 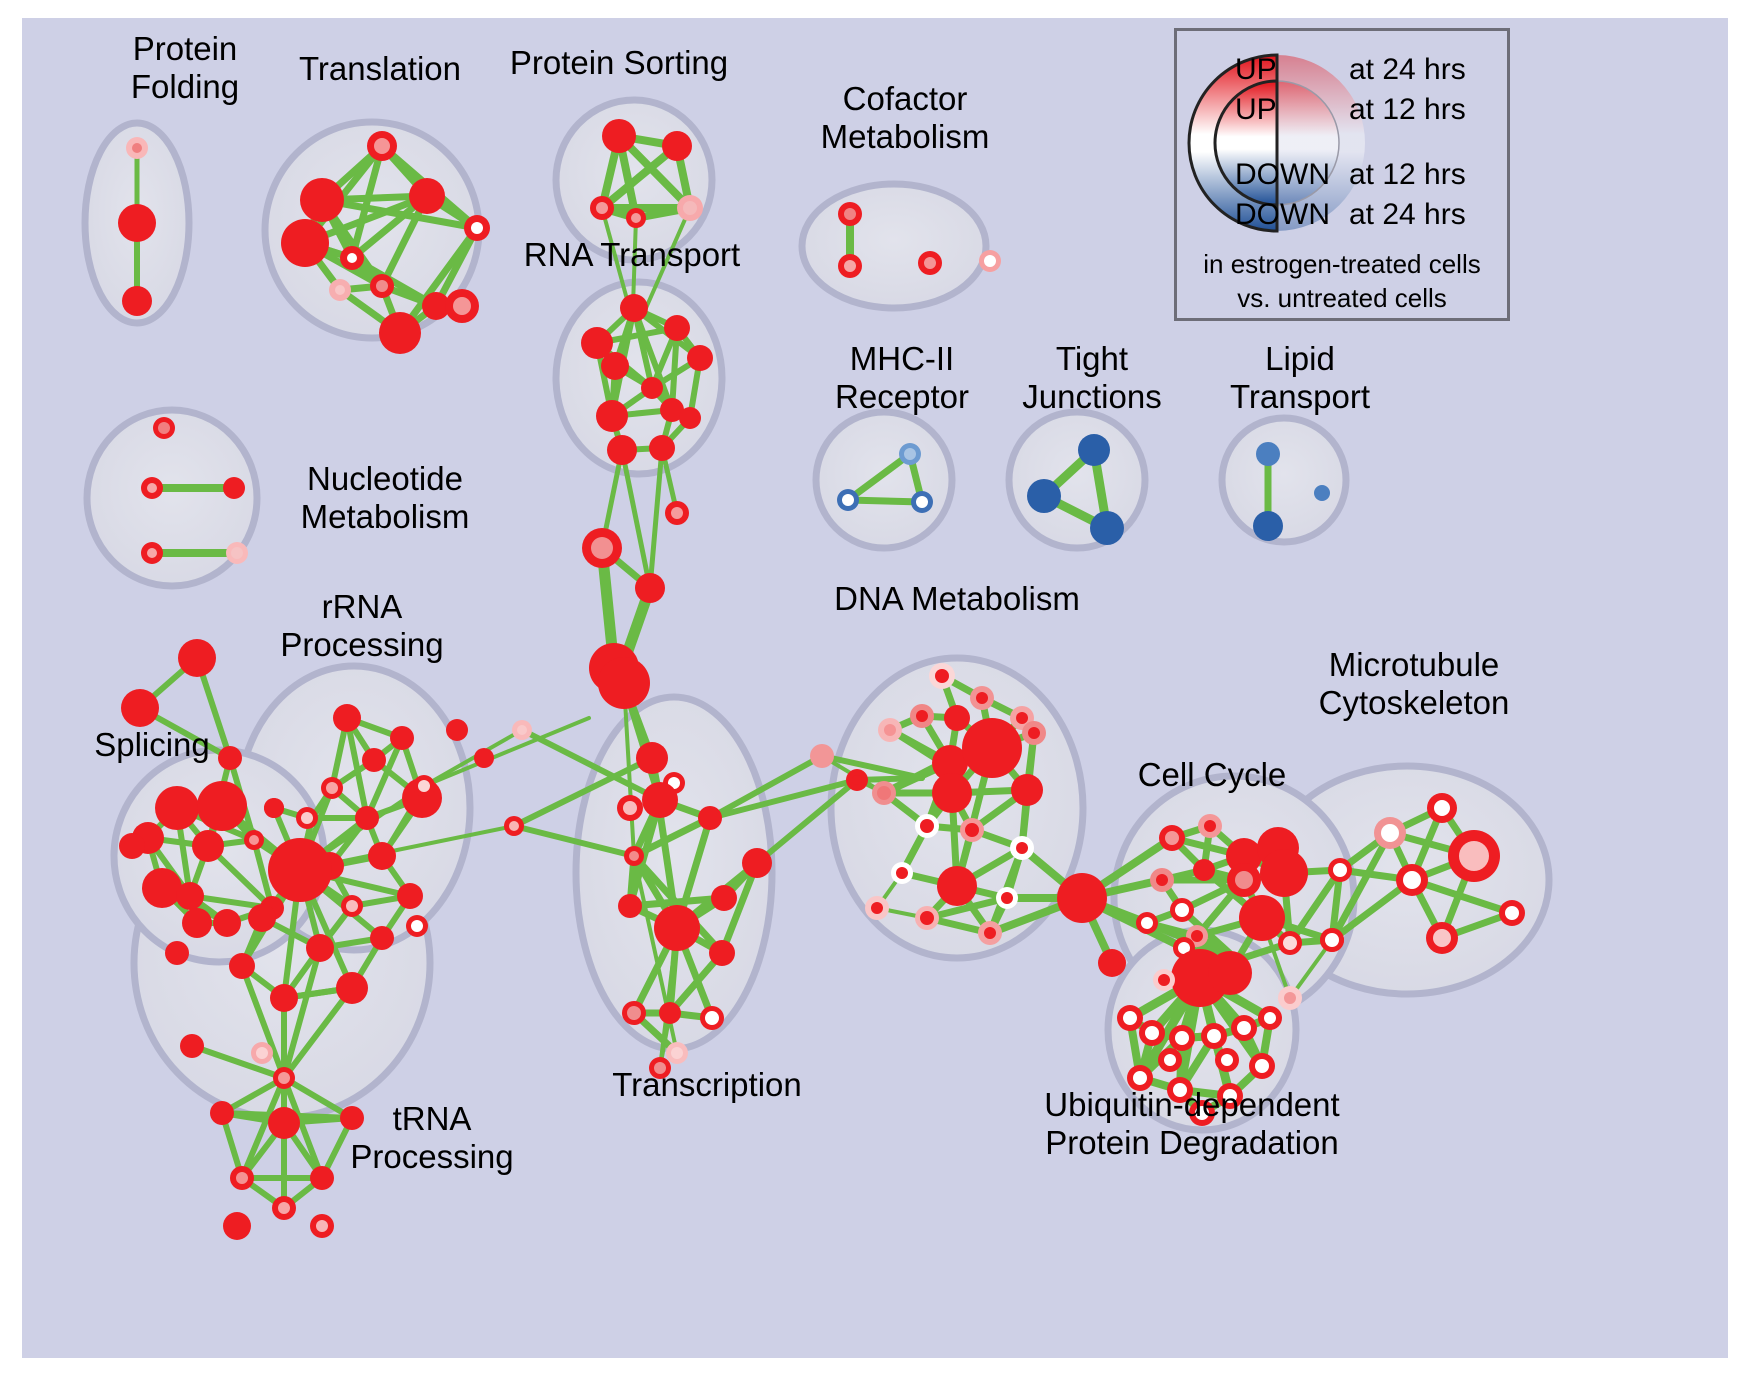 What do you see at coordinates (1092, 377) in the screenshot?
I see `cluster-label-tight-junctions: Tight Junctions` at bounding box center [1092, 377].